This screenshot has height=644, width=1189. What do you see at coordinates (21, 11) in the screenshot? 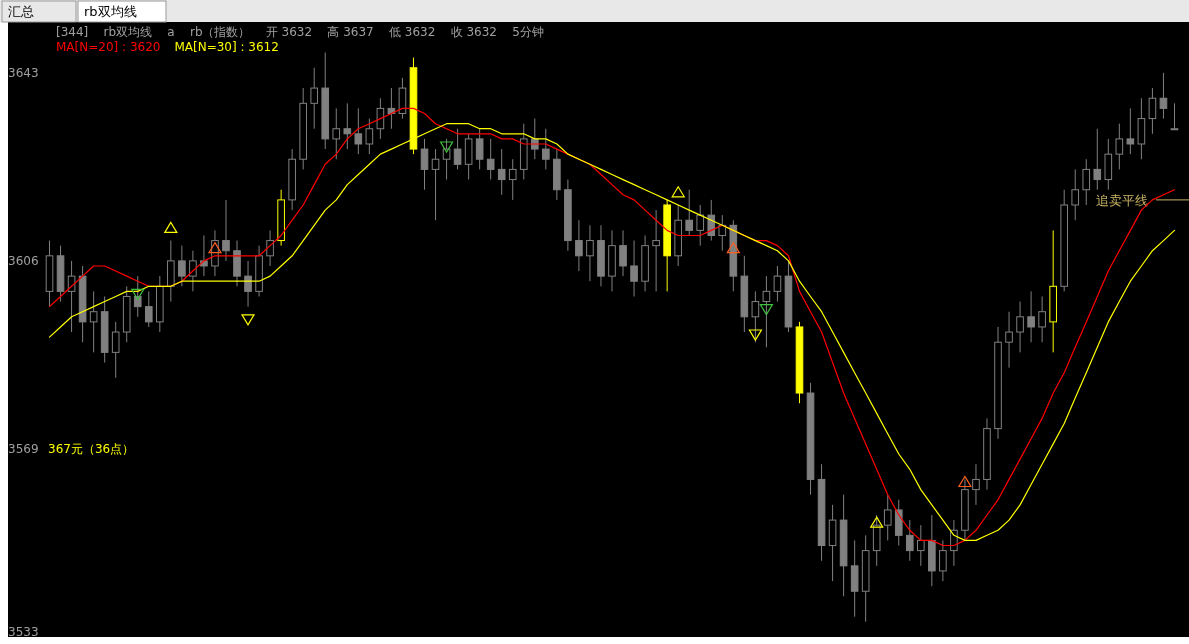
I see `text: 汇总` at bounding box center [21, 11].